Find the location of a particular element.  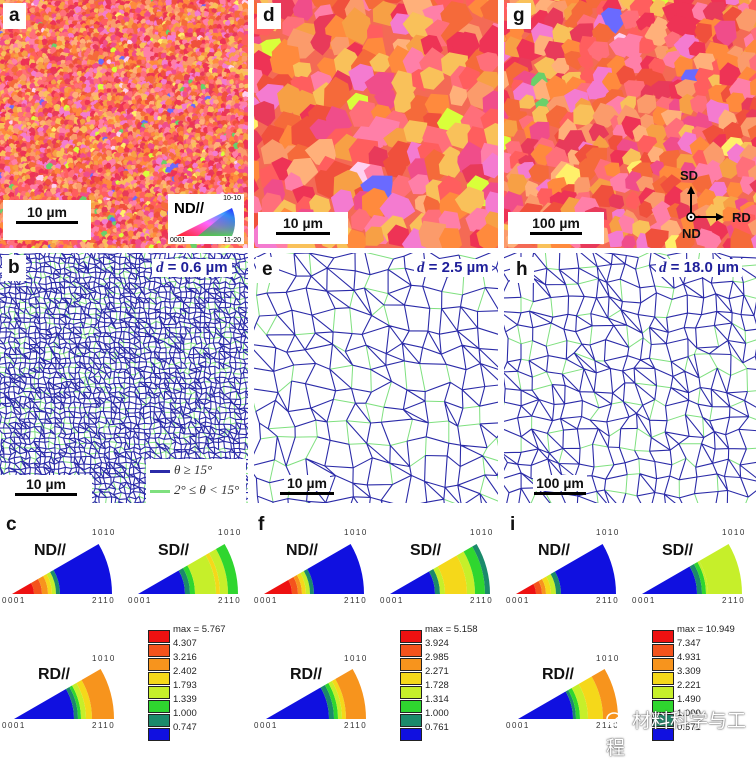

legend-level-value: 2.271 is located at coordinates (437, 671).